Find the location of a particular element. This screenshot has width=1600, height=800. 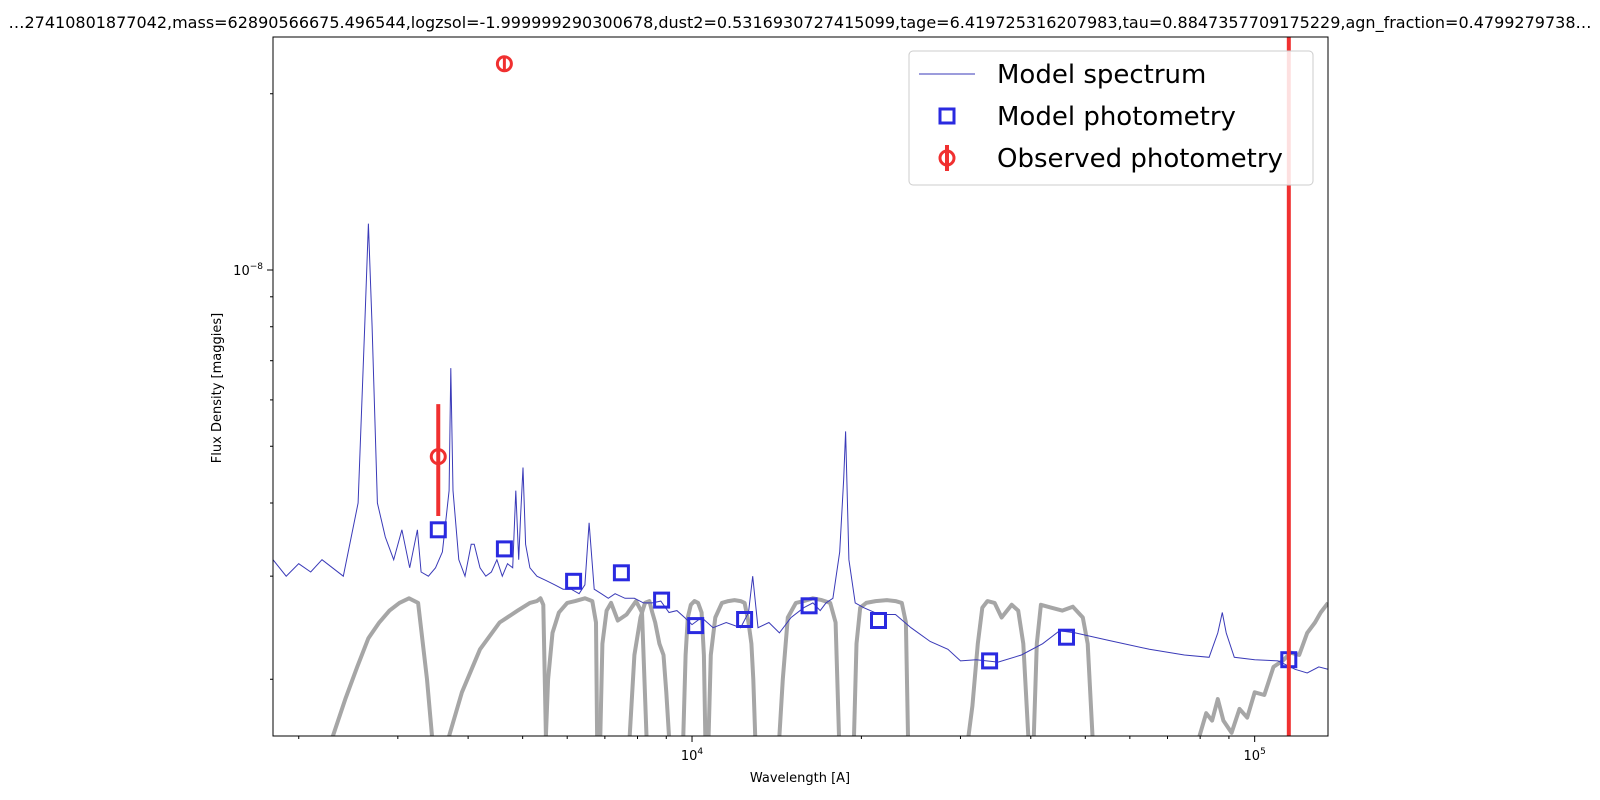

filter-curve-f1 is located at coordinates (382, 666).